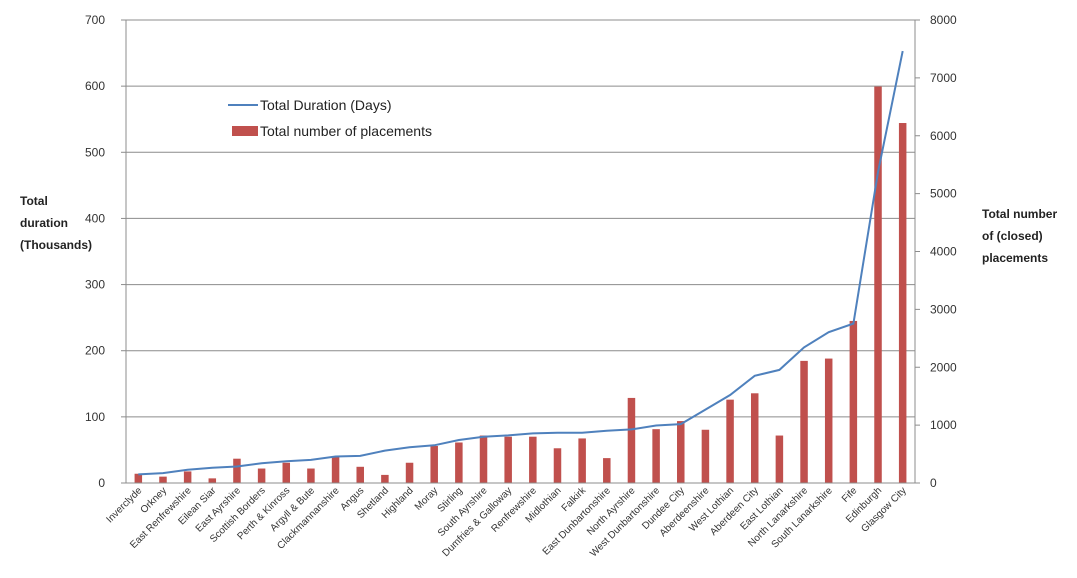 This screenshot has width=1077, height=578. What do you see at coordinates (1020, 214) in the screenshot?
I see `right-axis-title-line: Total number` at bounding box center [1020, 214].